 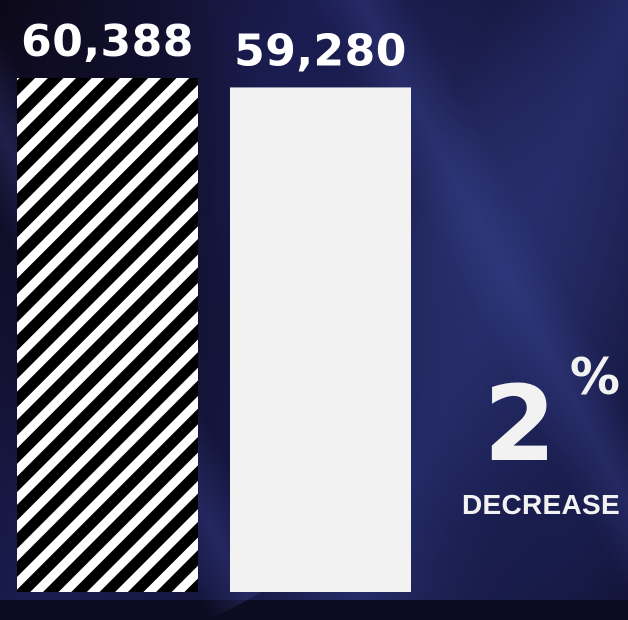 I want to click on data-labels-group: 60,388 59,280, so click(x=214, y=46).